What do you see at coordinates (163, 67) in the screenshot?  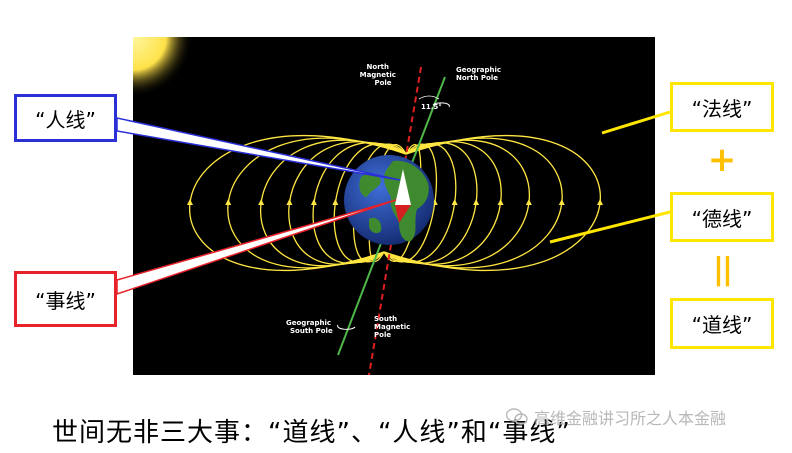 I see `sun` at bounding box center [163, 67].